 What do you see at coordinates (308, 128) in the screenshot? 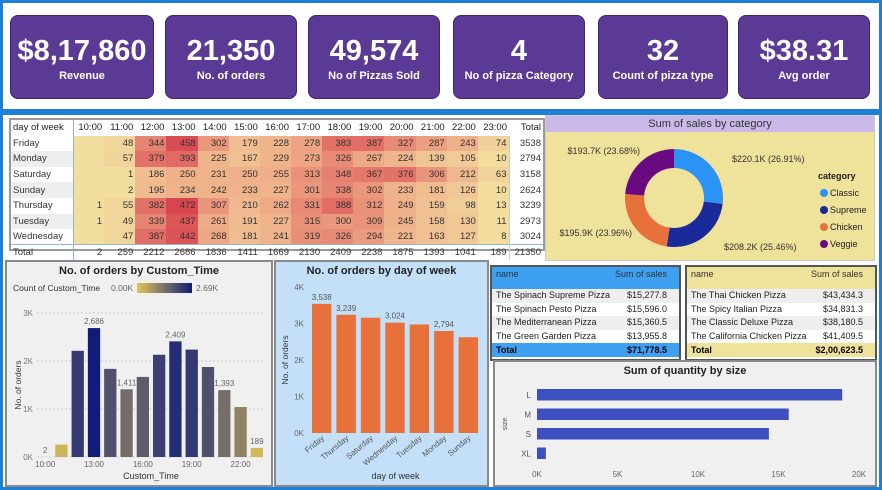
I see `column-header: 17:00` at bounding box center [308, 128].